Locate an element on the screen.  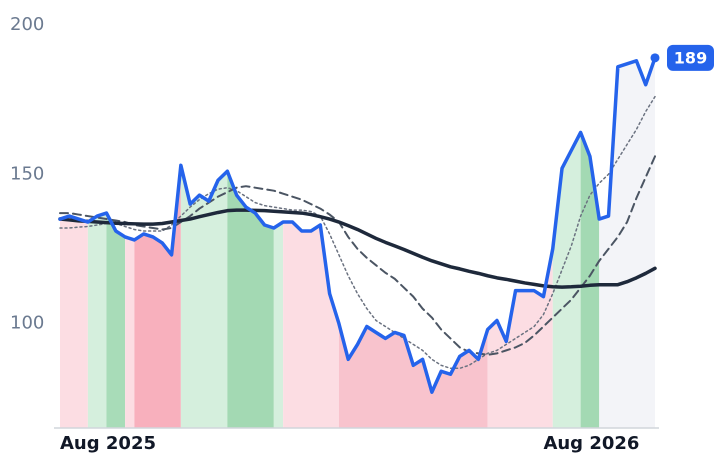
value-badge is located at coordinates (690, 57).